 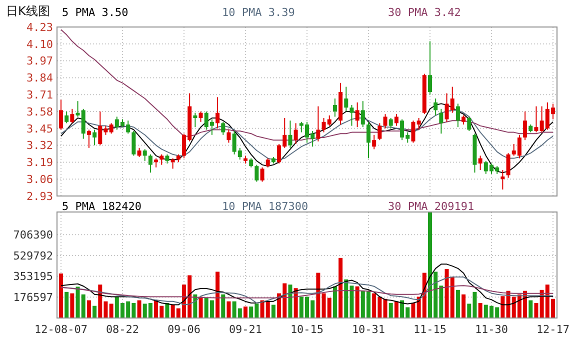 I want to click on x-tick-label: 12-08-07, so click(x=61, y=329).